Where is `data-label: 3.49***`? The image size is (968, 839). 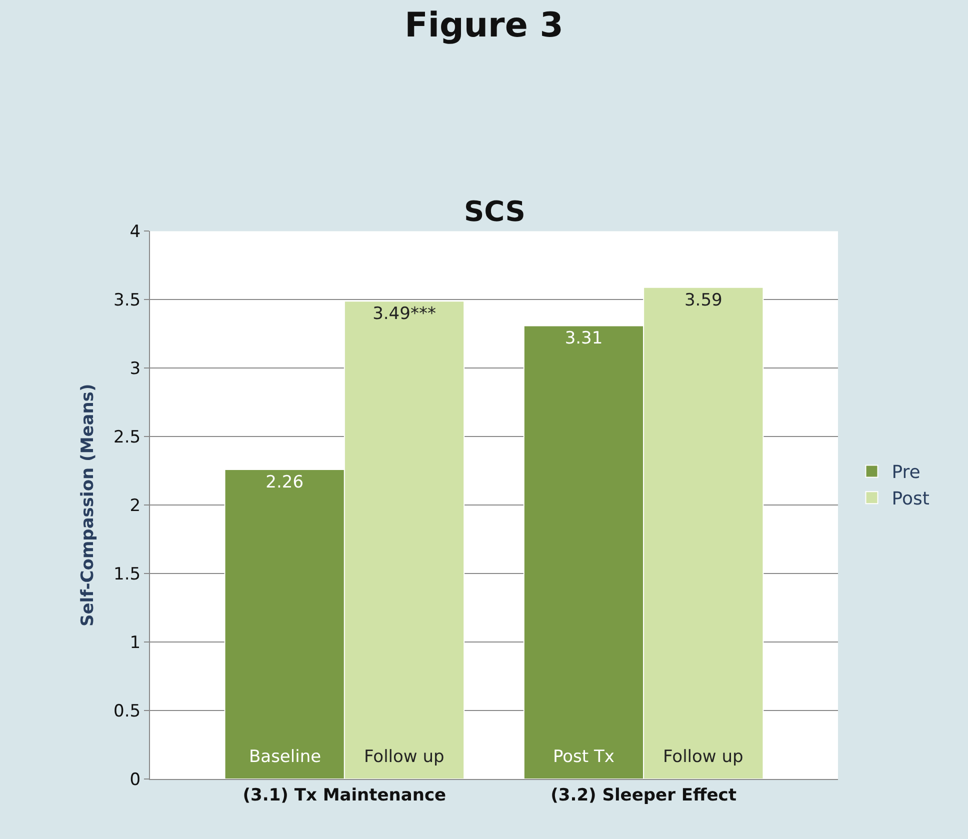
data-label: 3.49*** is located at coordinates (404, 314).